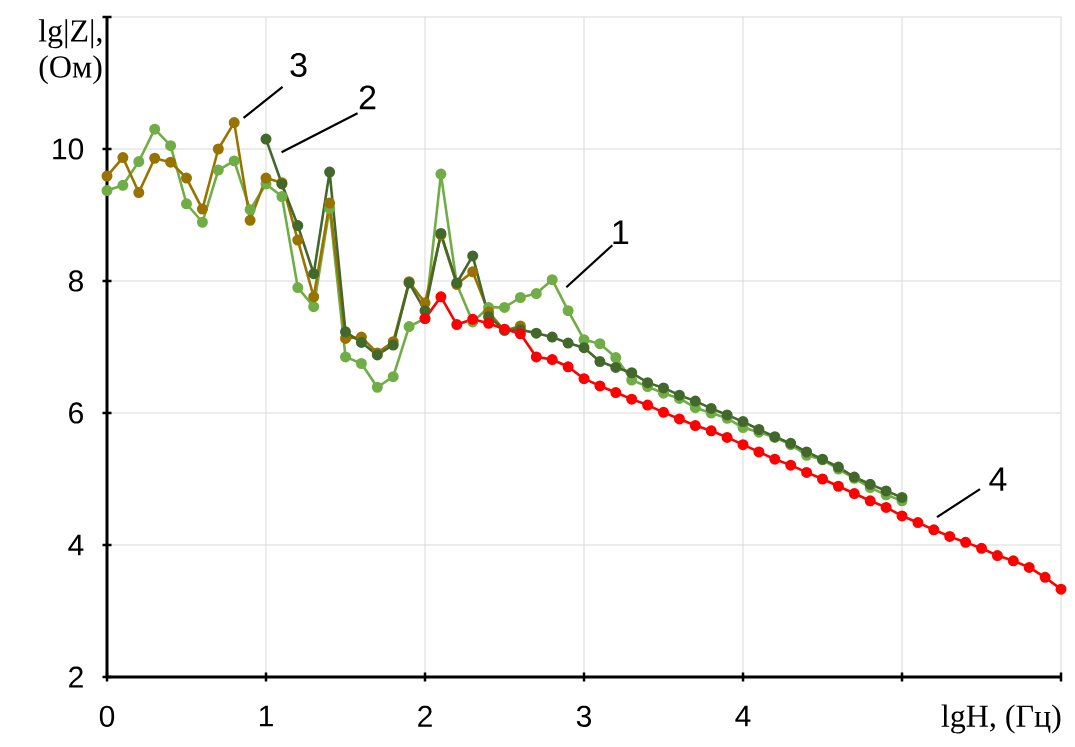 The image size is (1075, 747). Describe the element at coordinates (367, 97) in the screenshot. I see `annotation: 2` at that location.